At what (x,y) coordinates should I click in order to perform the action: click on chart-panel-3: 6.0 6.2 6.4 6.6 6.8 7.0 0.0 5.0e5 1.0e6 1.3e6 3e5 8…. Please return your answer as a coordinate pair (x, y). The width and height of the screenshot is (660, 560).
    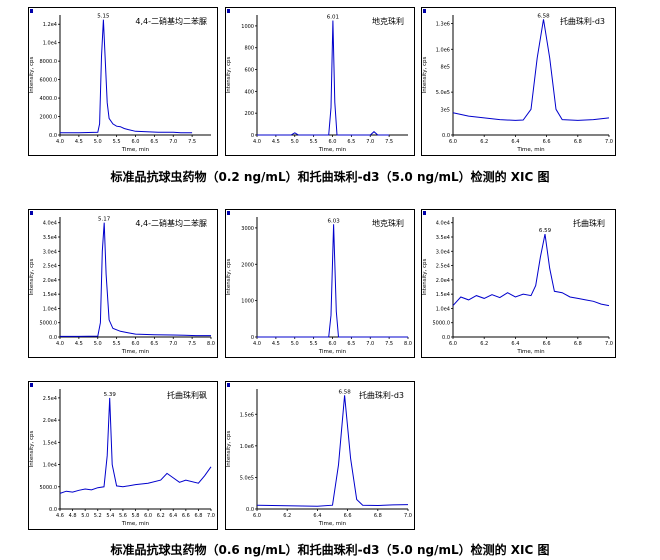
    Looking at the image, I should click on (518, 81).